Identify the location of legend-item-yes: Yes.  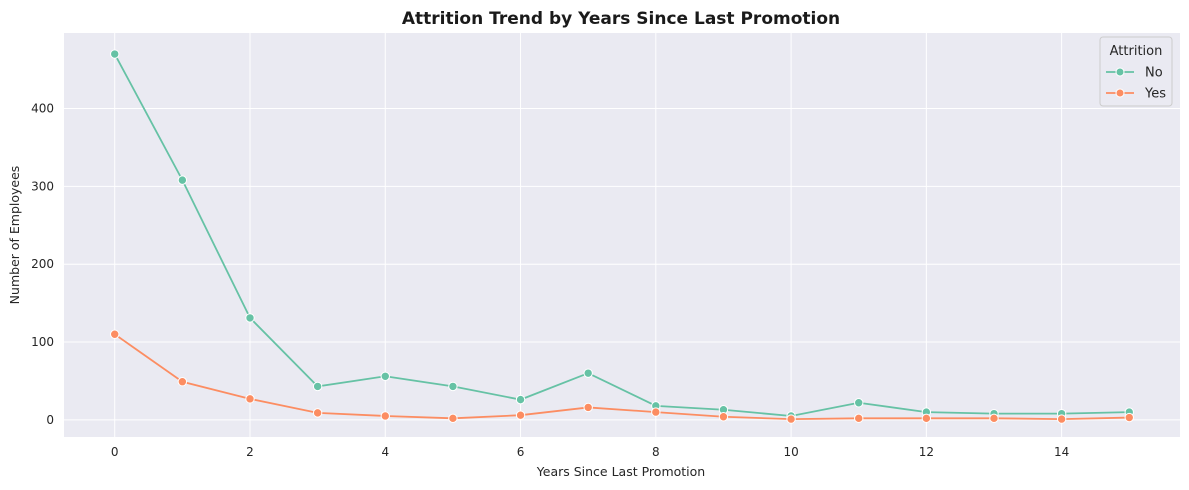
(1136, 94).